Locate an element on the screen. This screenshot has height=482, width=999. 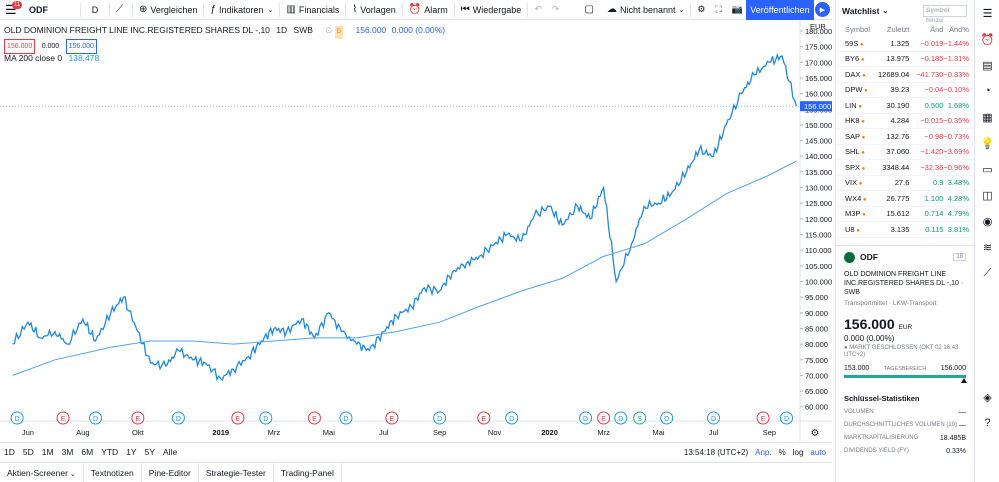
templates-button: ⌇ Vorlagen is located at coordinates (373, 10).